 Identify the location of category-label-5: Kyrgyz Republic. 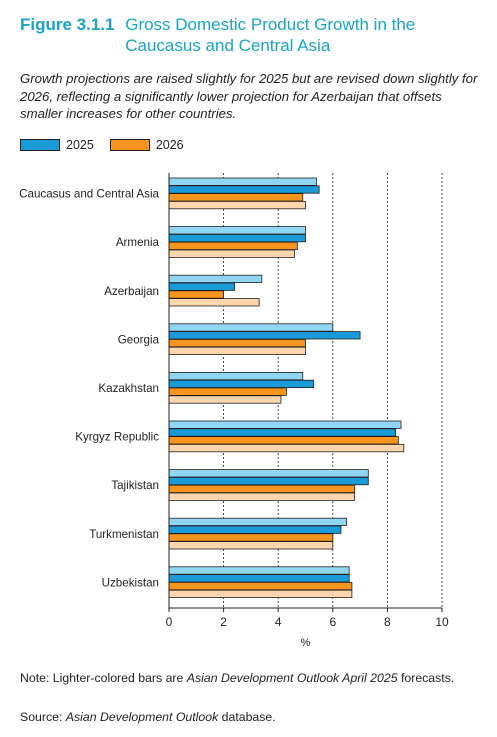
(117, 437).